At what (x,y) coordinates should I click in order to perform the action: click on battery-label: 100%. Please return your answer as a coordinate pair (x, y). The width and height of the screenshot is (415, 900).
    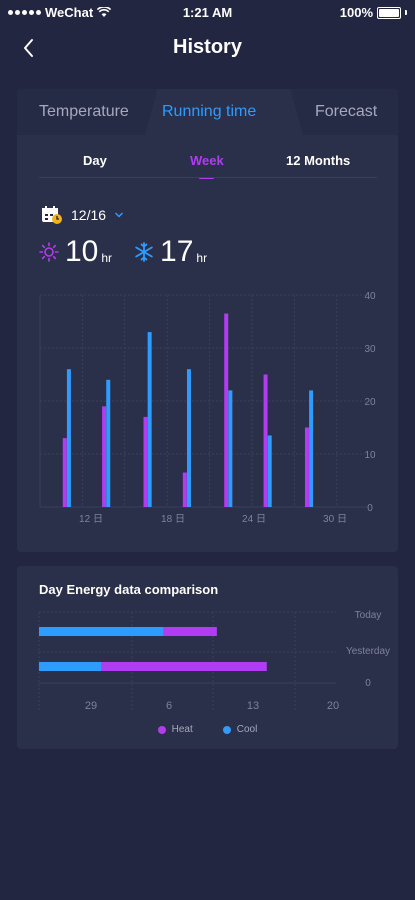
    Looking at the image, I should click on (356, 12).